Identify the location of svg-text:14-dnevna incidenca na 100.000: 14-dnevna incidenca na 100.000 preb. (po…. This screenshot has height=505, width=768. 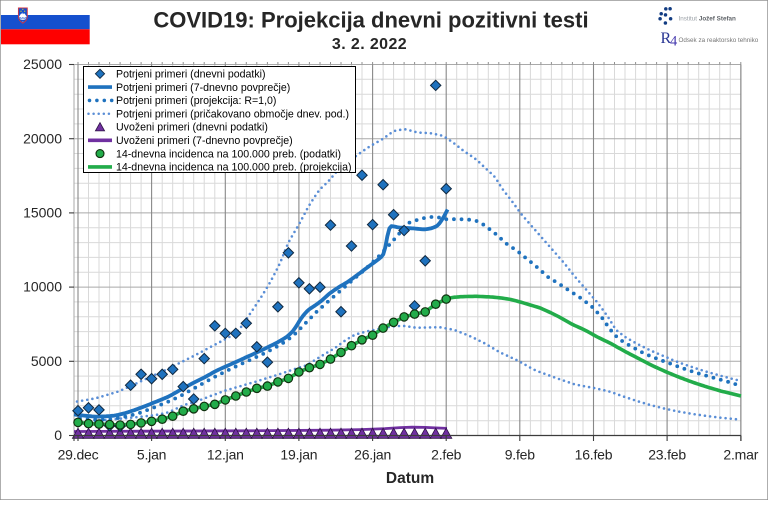
(228, 154).